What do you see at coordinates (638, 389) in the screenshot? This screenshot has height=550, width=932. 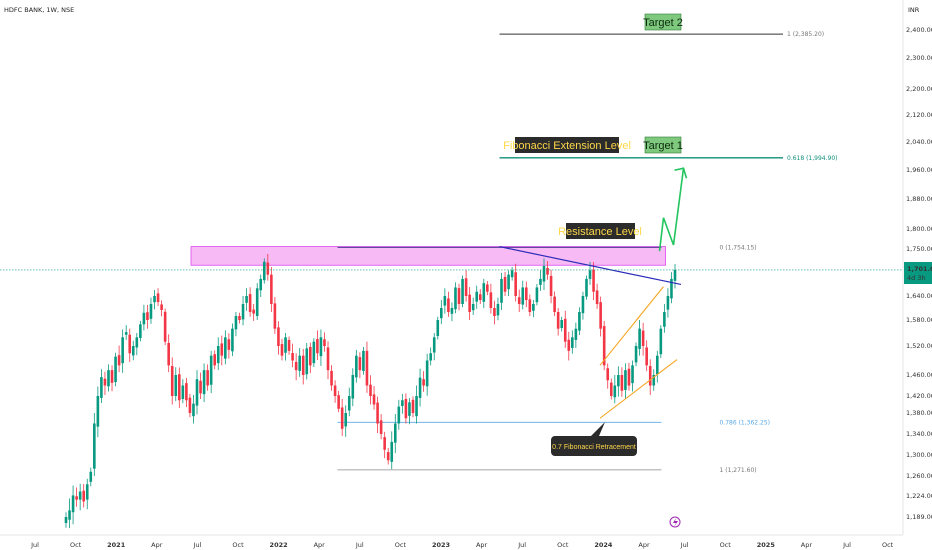 I see `channel-lower-line` at bounding box center [638, 389].